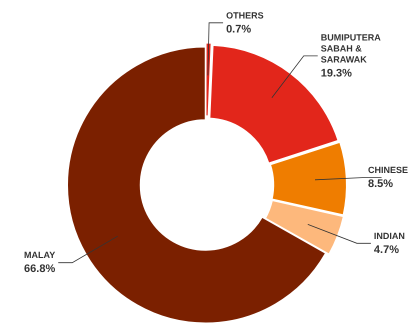 The height and width of the screenshot is (328, 411). Describe the element at coordinates (381, 184) in the screenshot. I see `data-label: 8.5%` at that location.